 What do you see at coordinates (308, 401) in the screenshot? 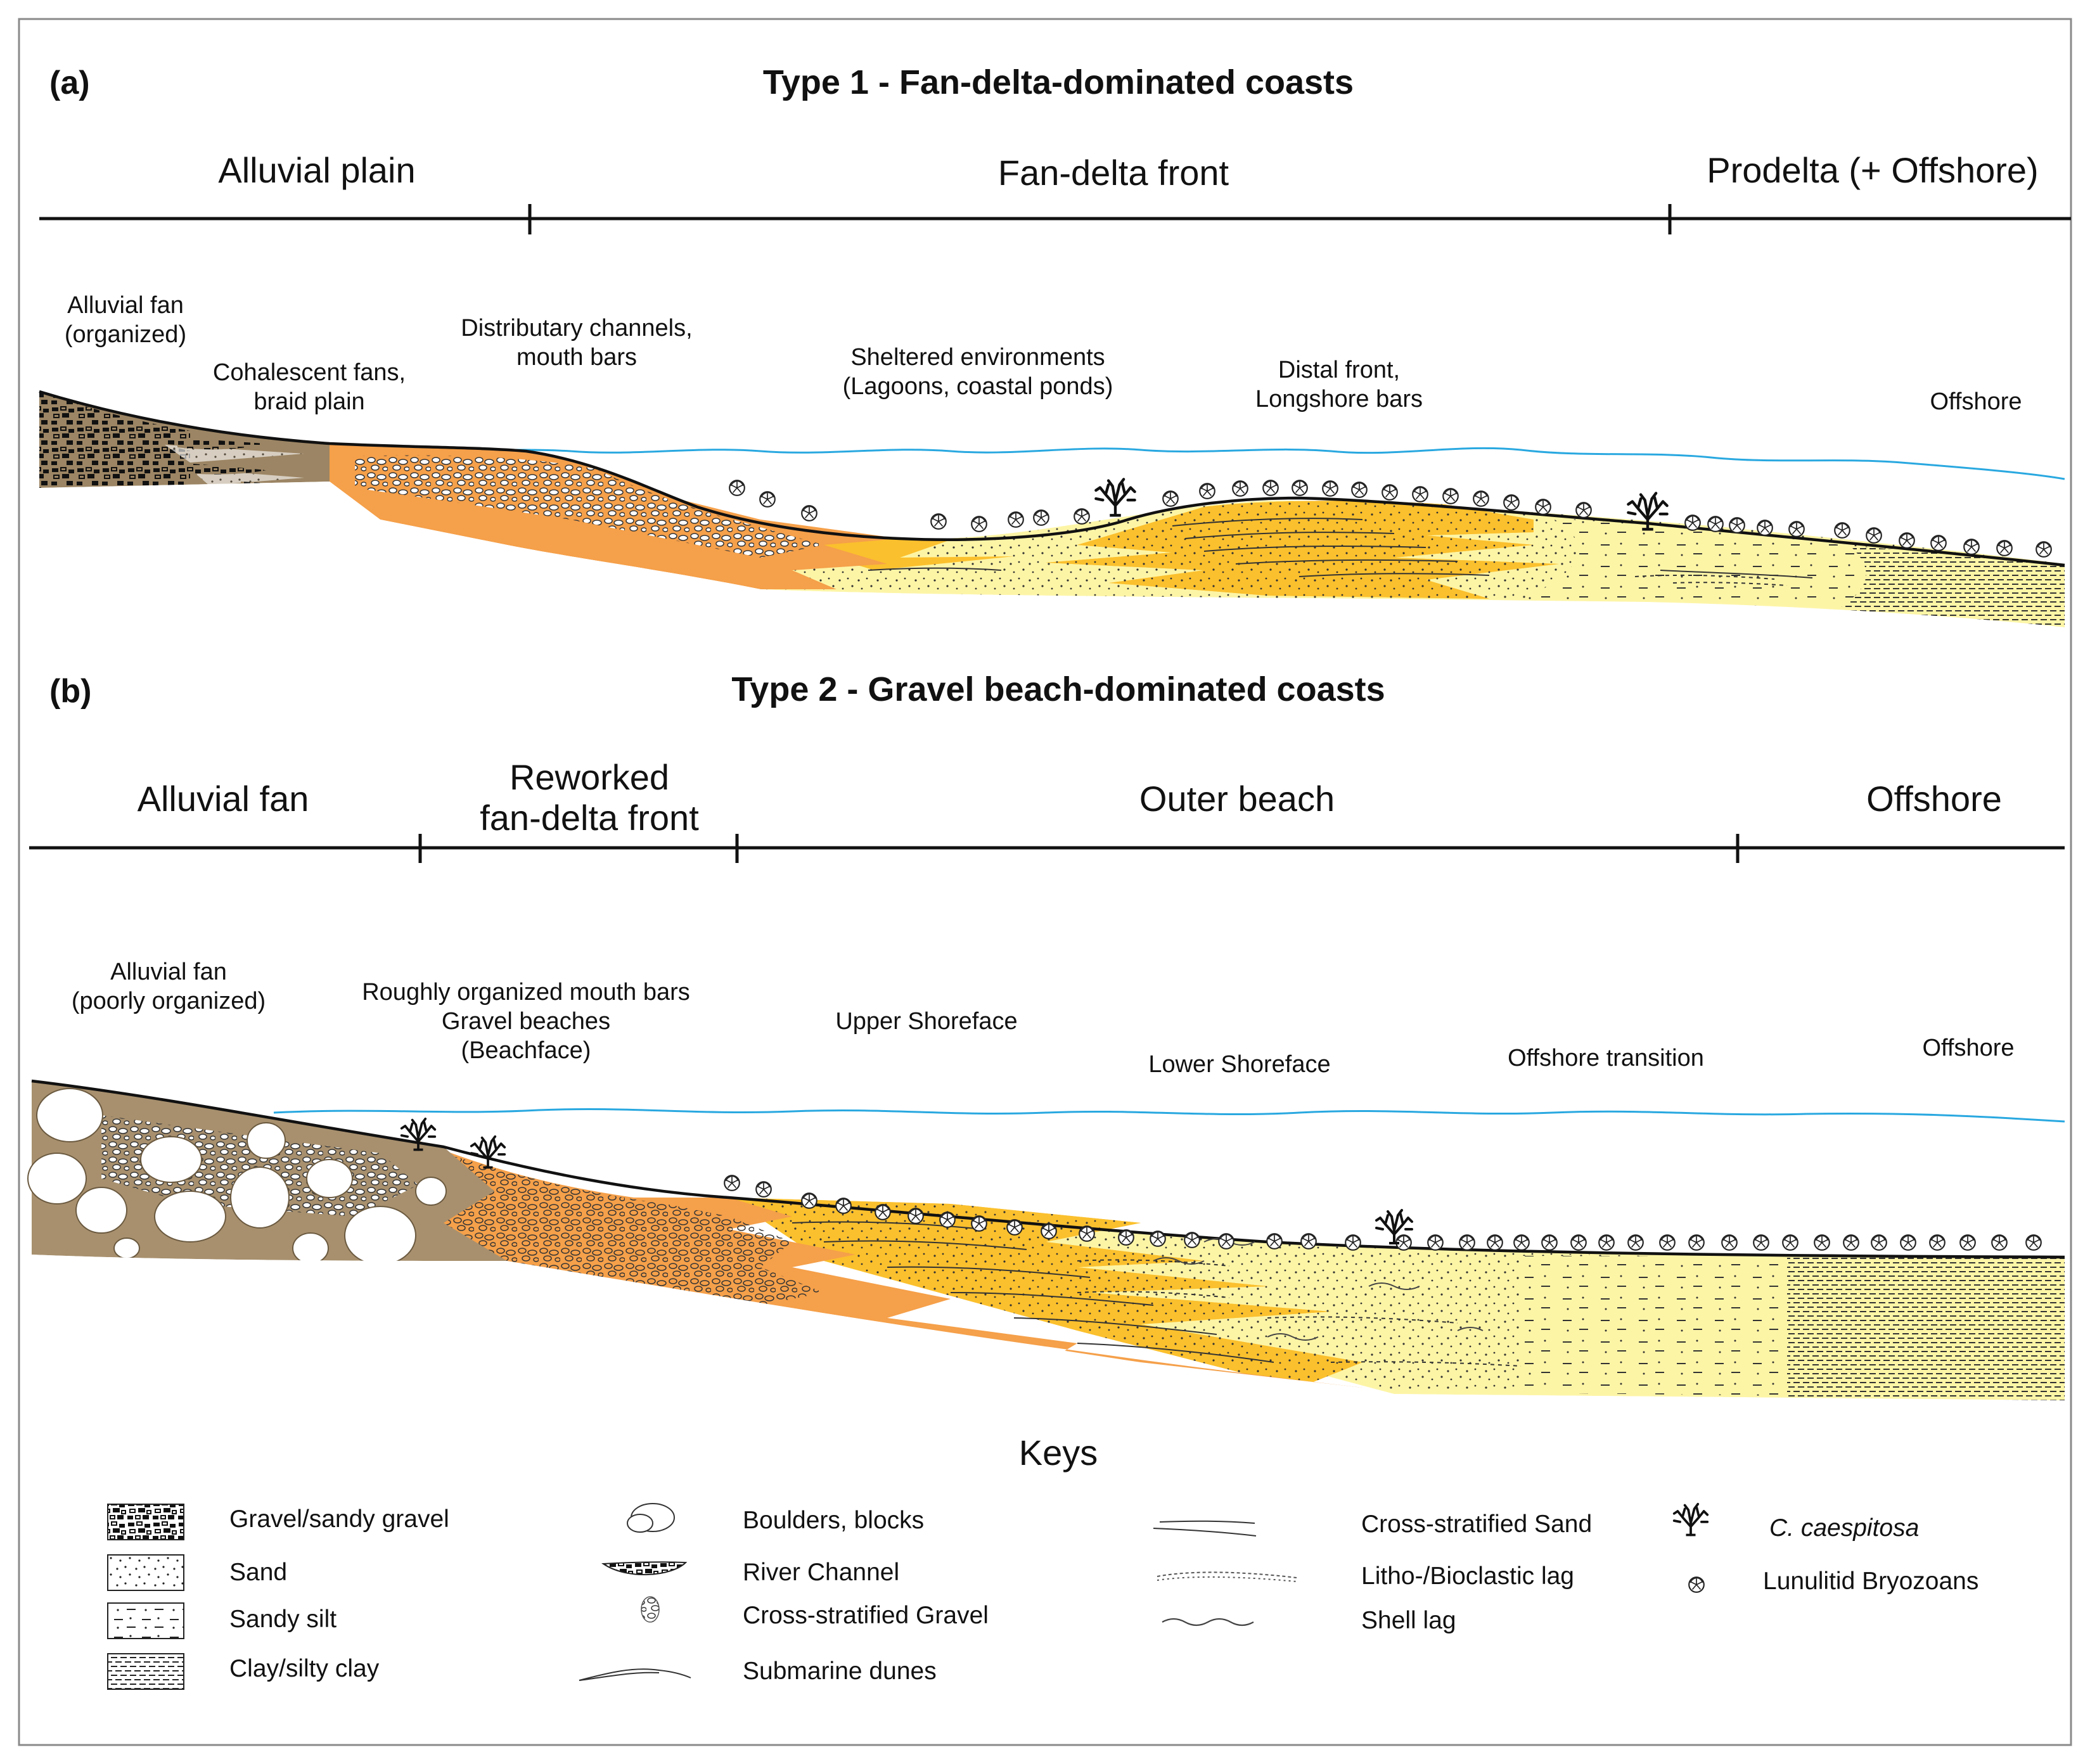
I see `env-cohalescent-2: braid plain` at bounding box center [308, 401].